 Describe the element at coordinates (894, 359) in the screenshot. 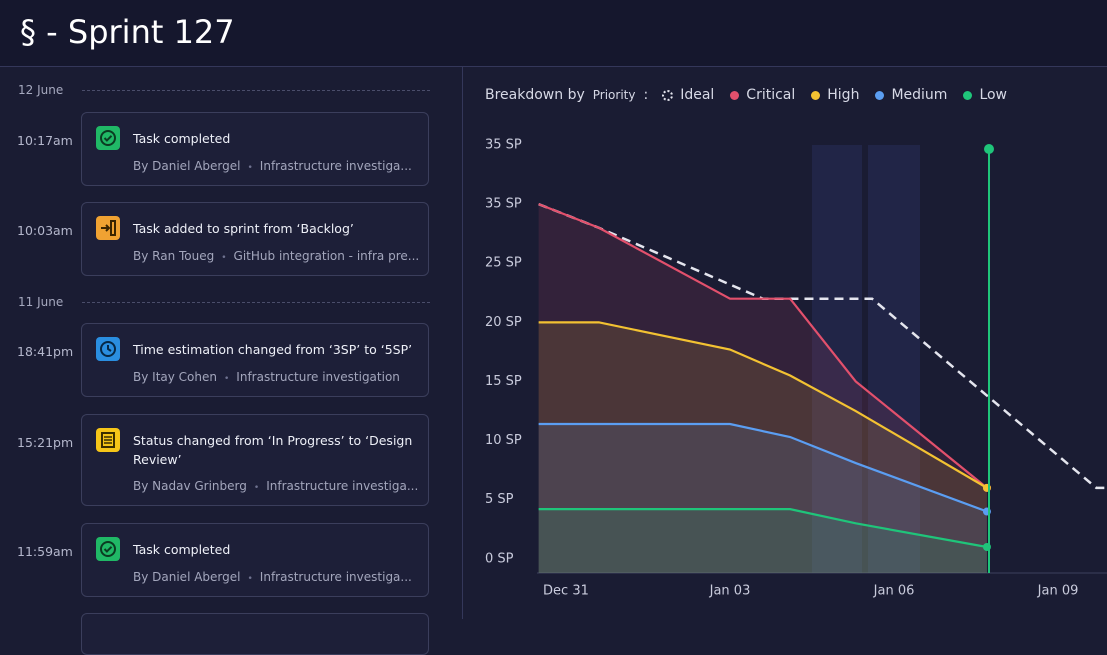

I see `weekend-band` at that location.